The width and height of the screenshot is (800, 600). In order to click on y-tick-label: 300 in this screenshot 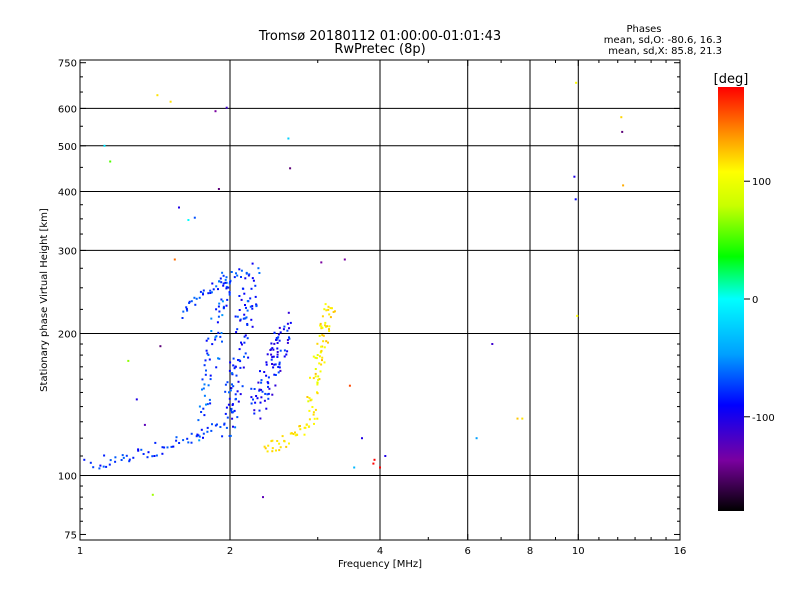, I will do `click(67, 251)`.